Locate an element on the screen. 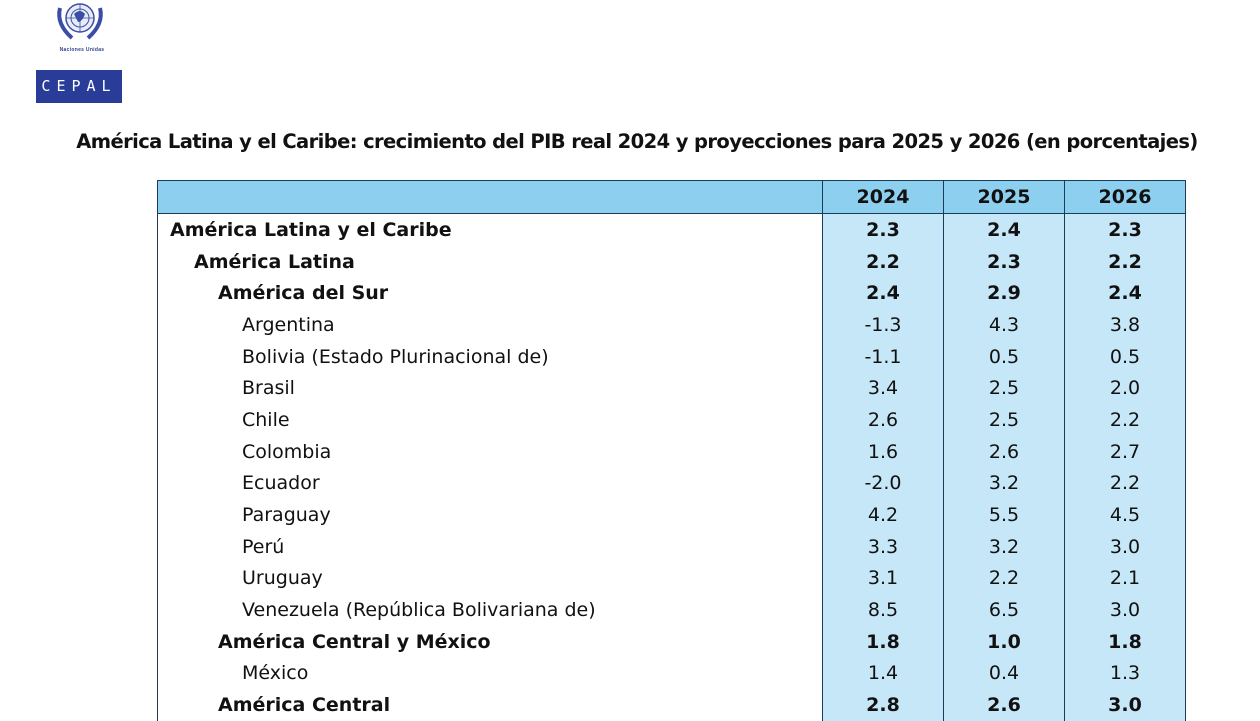 Image resolution: width=1260 pixels, height=721 pixels. table-row: Uruguay 3.1 2.2 2.1 is located at coordinates (671, 578).